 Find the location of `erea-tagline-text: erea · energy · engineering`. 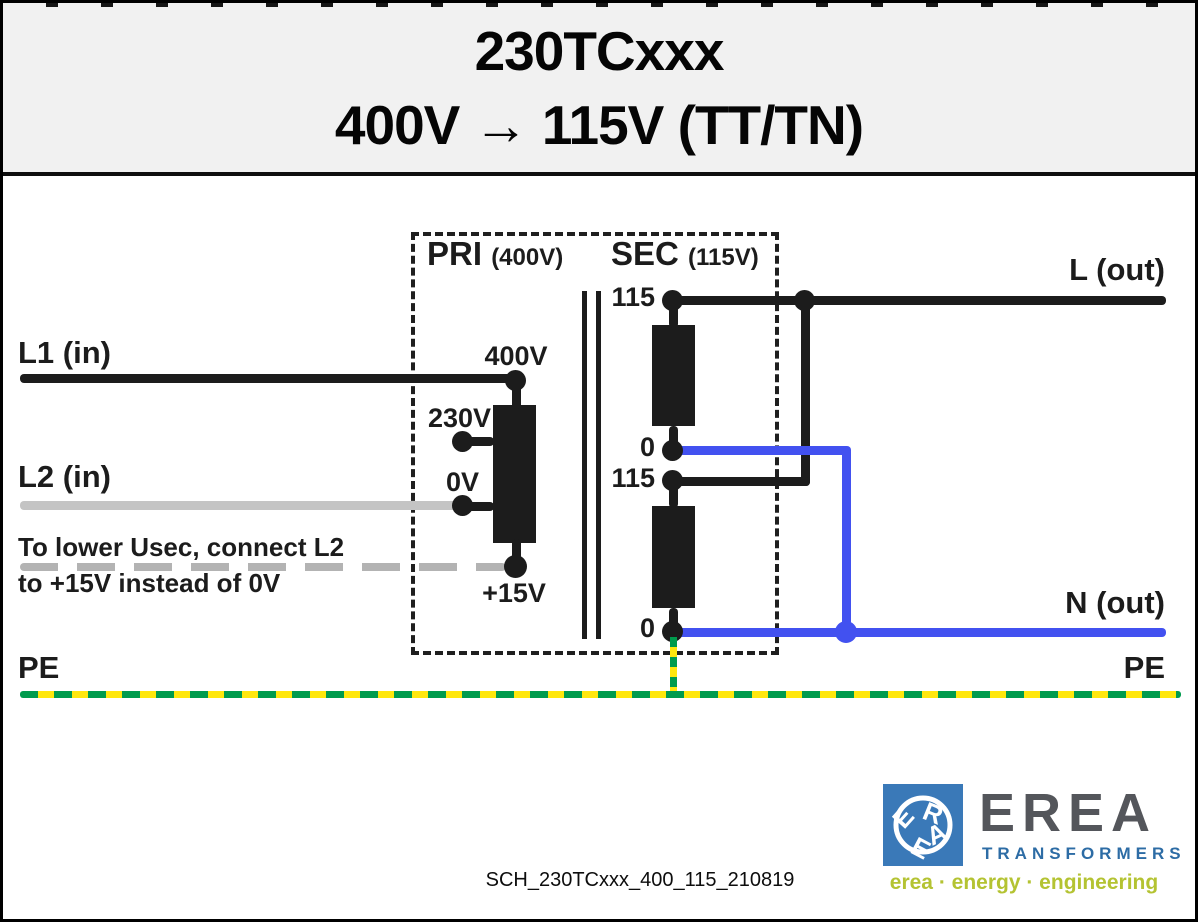

erea-tagline-text: erea · energy · engineering is located at coordinates (1024, 882).